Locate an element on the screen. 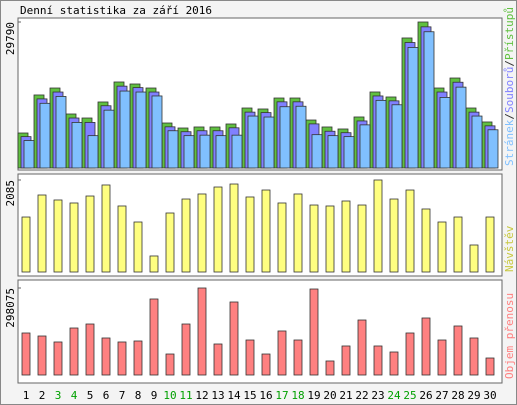 The height and width of the screenshot is (405, 517). x-tick-label: 28 is located at coordinates (457, 395).